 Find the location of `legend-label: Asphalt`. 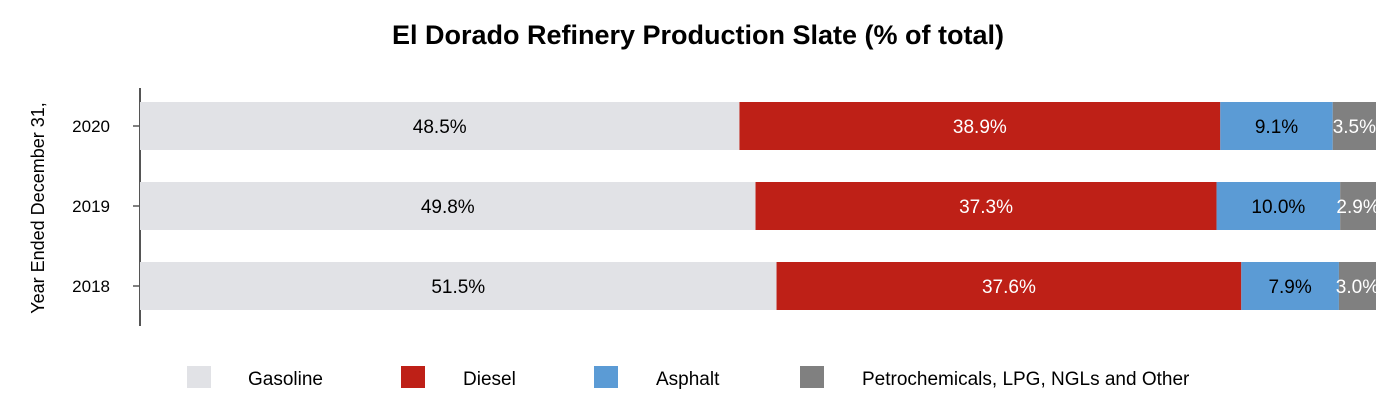

legend-label: Asphalt is located at coordinates (688, 379).